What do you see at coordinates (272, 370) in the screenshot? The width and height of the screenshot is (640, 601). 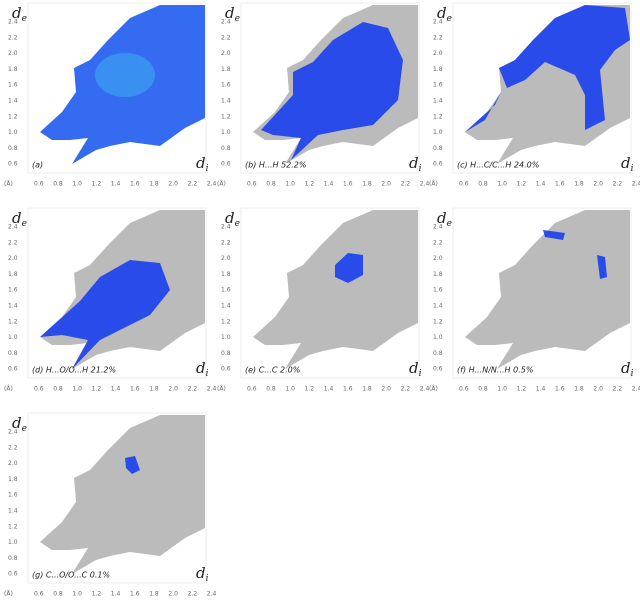 I see `panel-label: (e) C...C 2.0%` at bounding box center [272, 370].